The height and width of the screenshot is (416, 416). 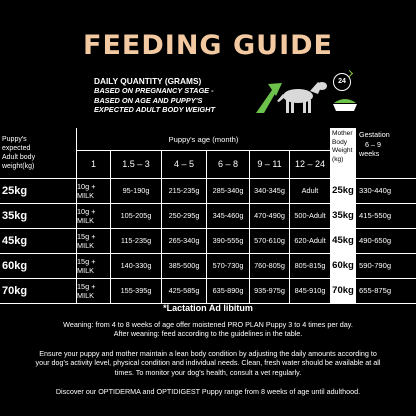 I want to click on weight-header: Puppy's expected Adult body weight(kg), so click(x=38, y=153).